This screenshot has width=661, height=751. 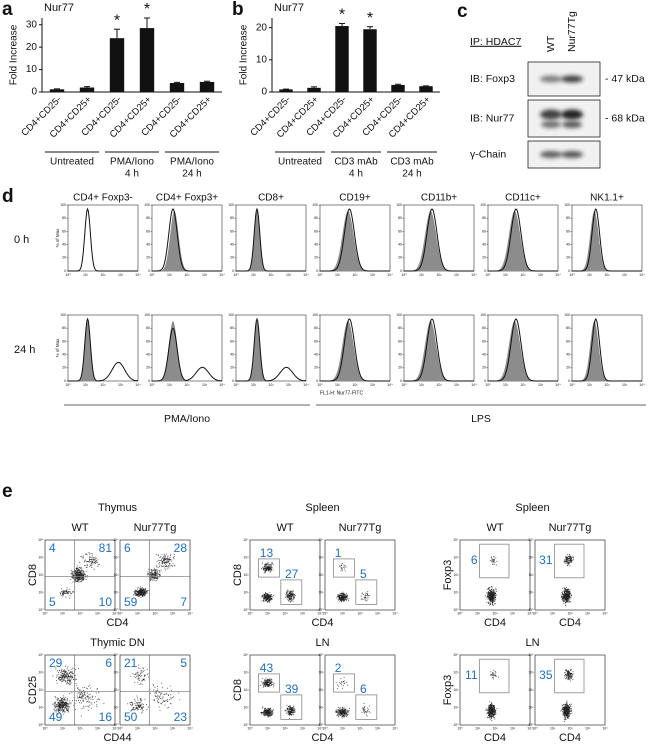 I want to click on hist-x-tick-label: 10³, so click(x=289, y=275).